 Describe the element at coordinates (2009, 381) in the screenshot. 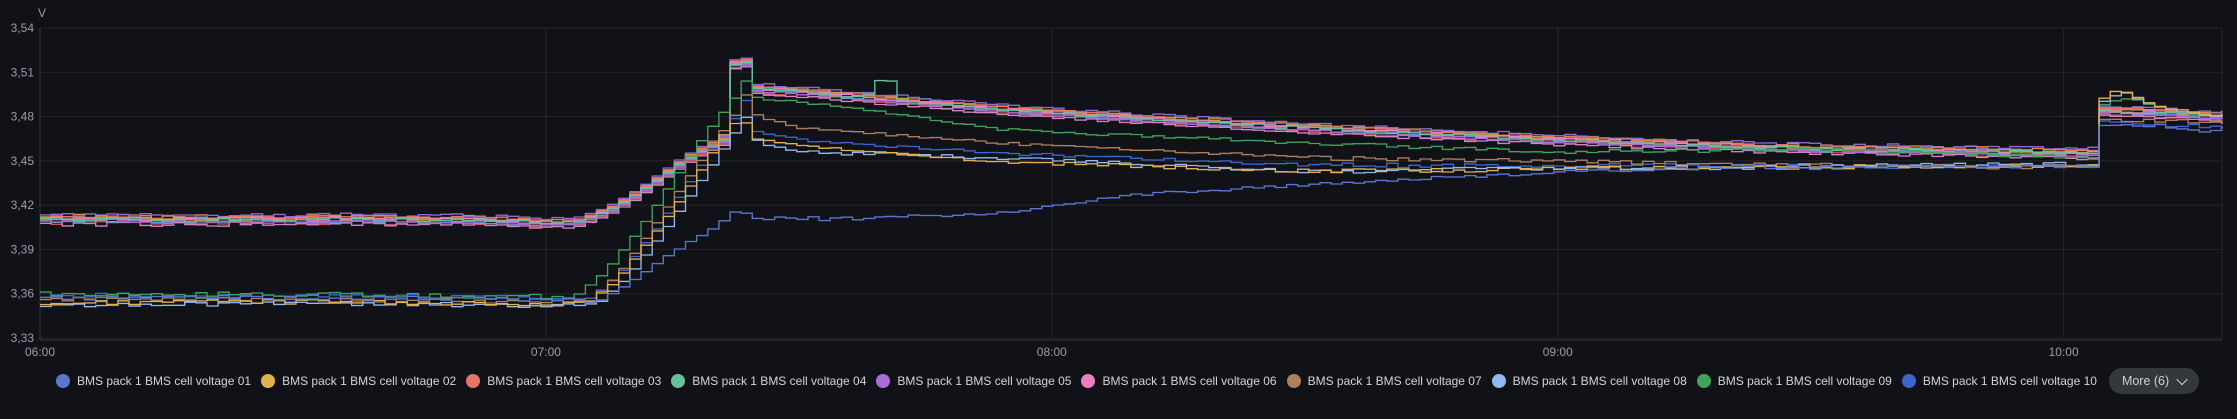

I see `legend-item-label: BMS pack 1 BMS cell voltage 10` at that location.